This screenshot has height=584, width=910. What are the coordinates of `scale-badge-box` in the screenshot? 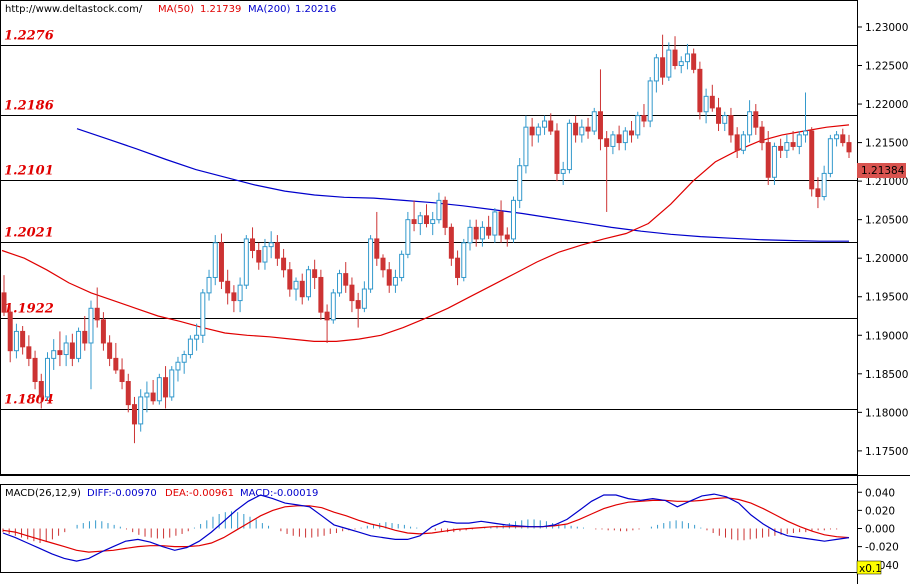 It's located at (869, 567).